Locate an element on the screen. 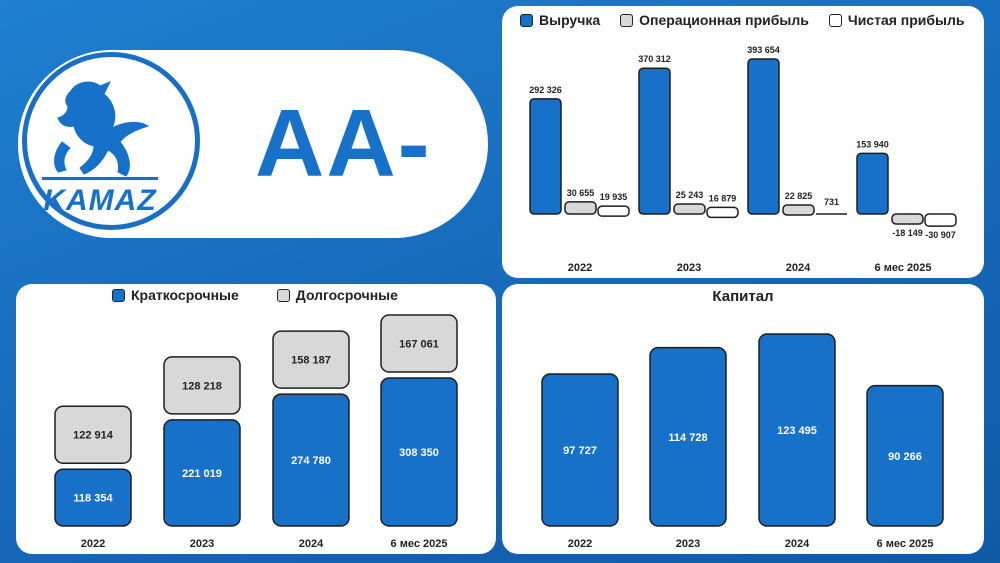 The image size is (1000, 563). income-data-label-1-0: 30 655 is located at coordinates (581, 193).